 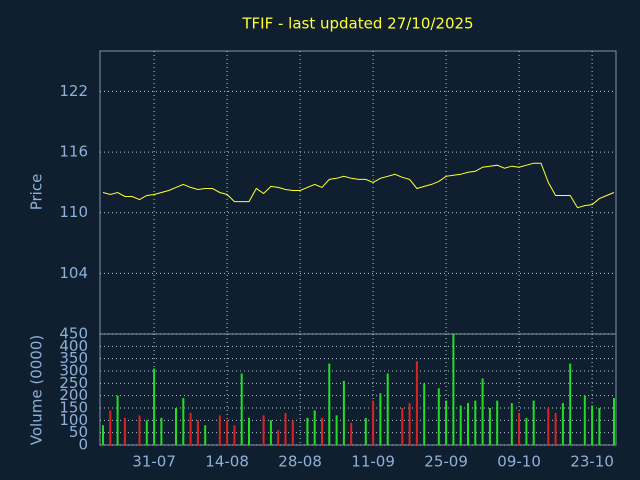 I want to click on x-tick-label: 11-09, so click(x=373, y=462).